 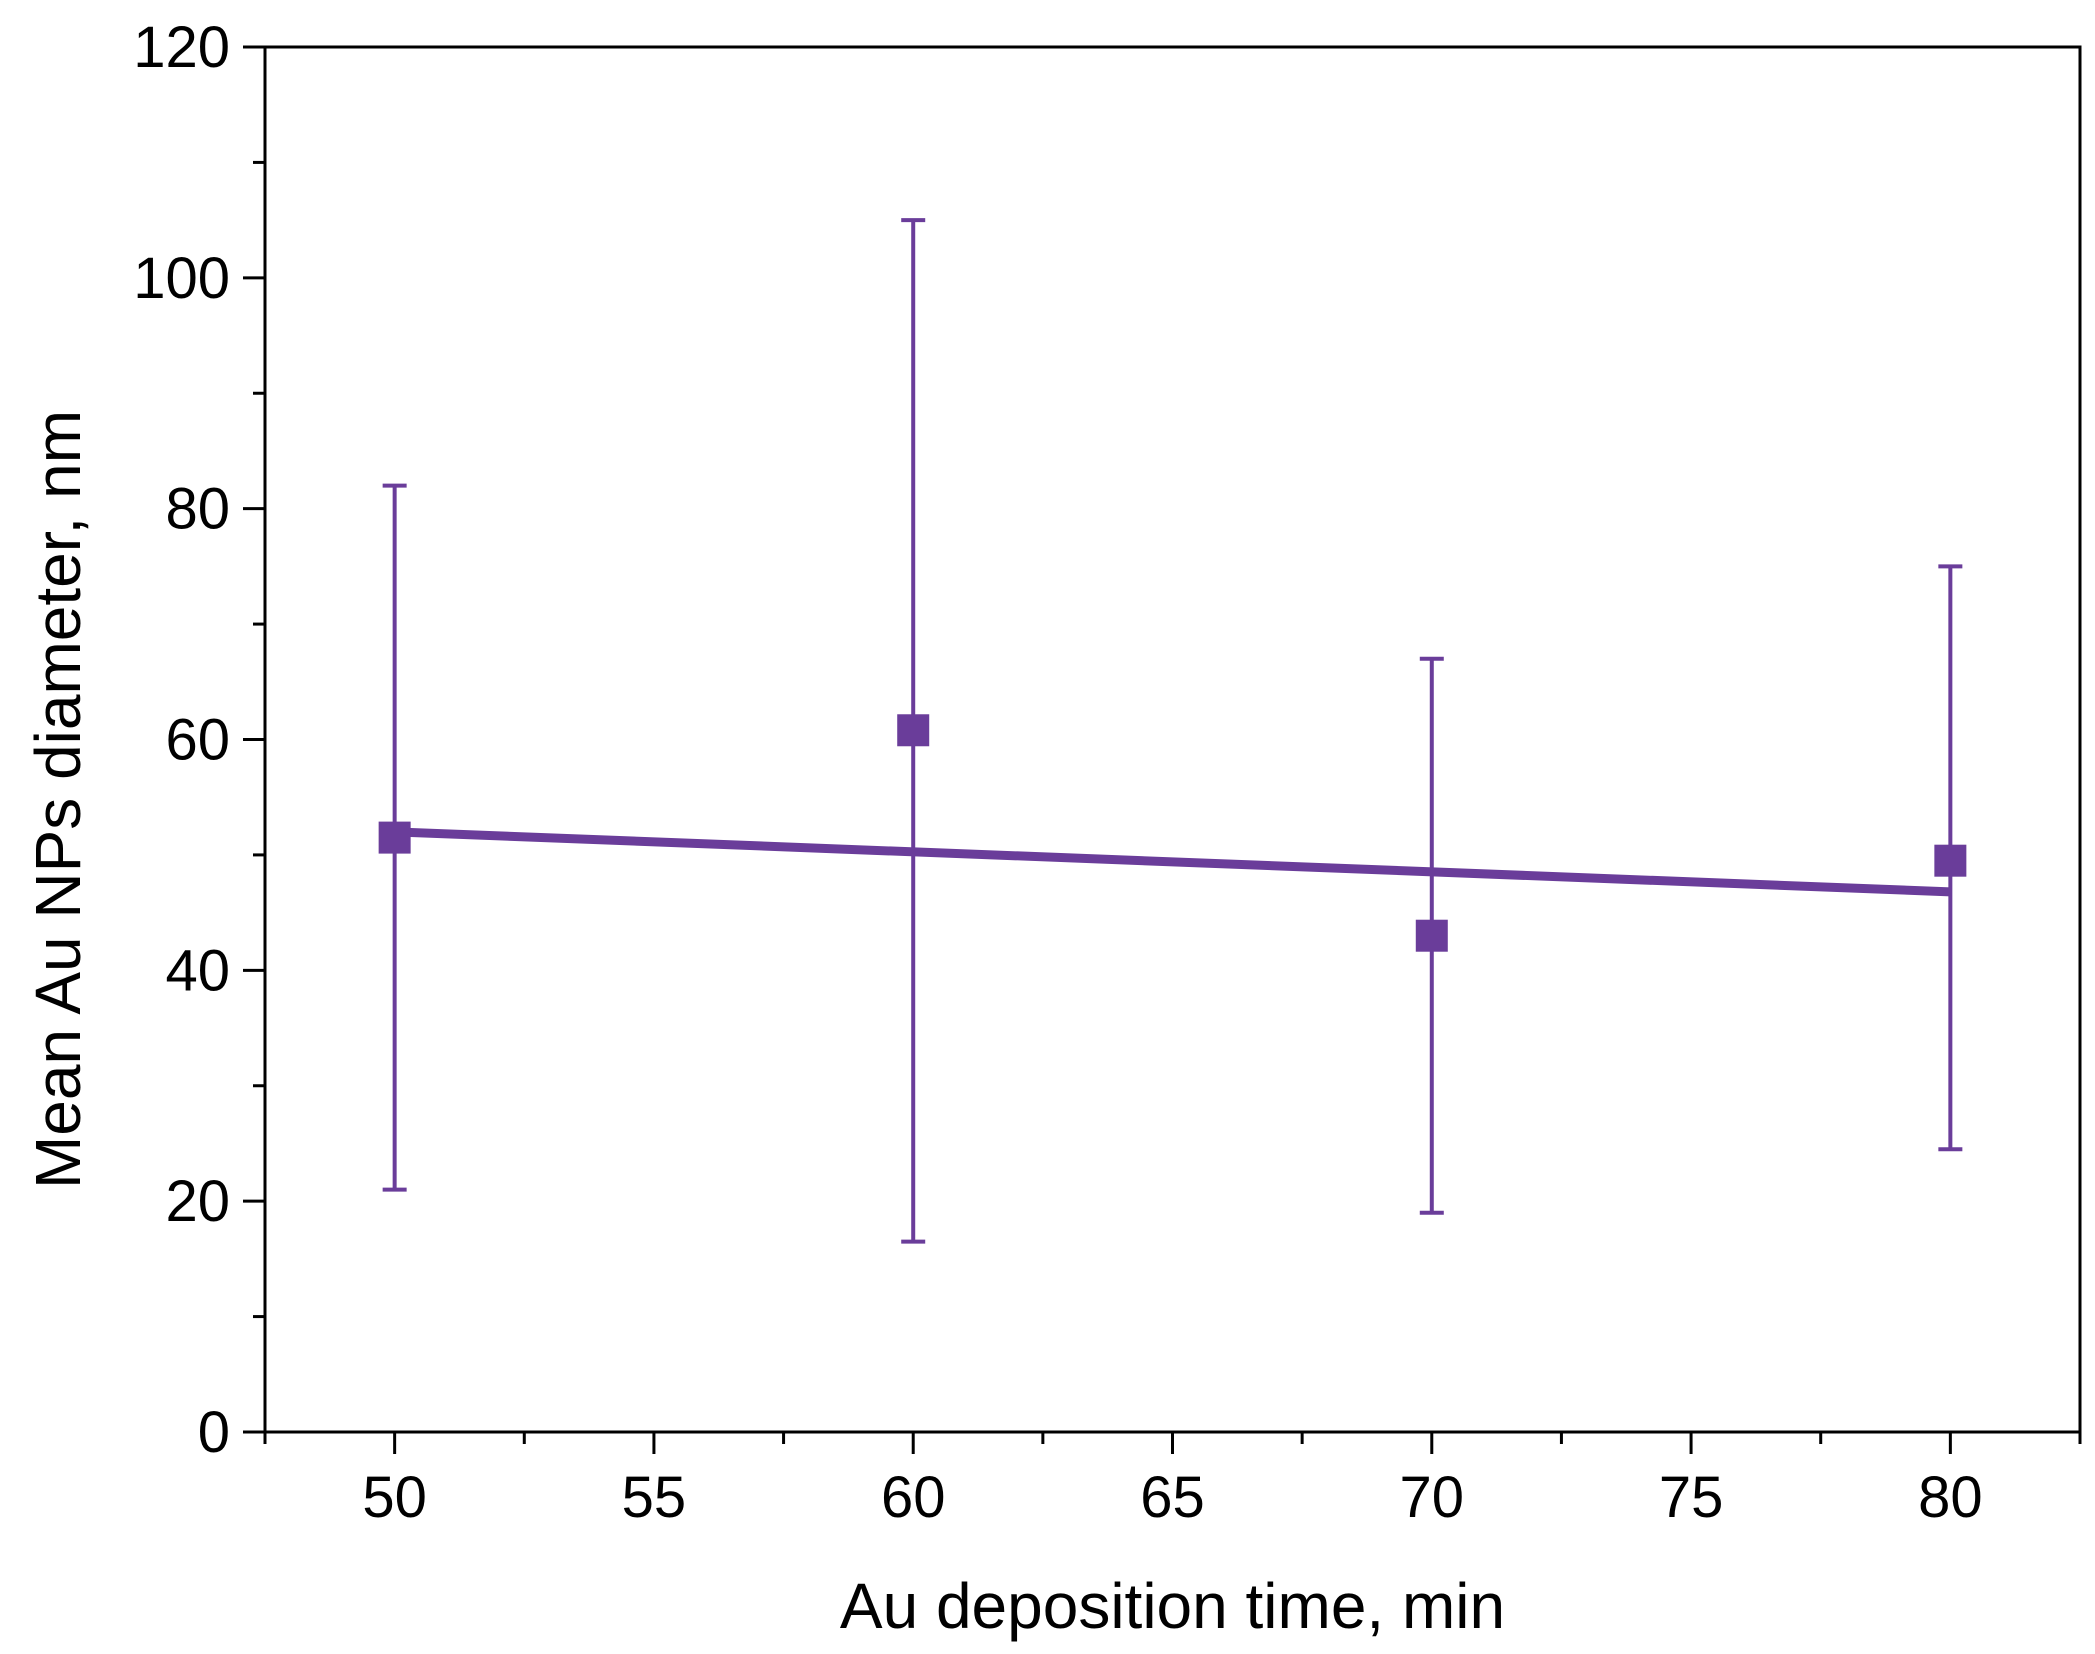 I want to click on x-tick-label: 65, so click(x=1172, y=1497).